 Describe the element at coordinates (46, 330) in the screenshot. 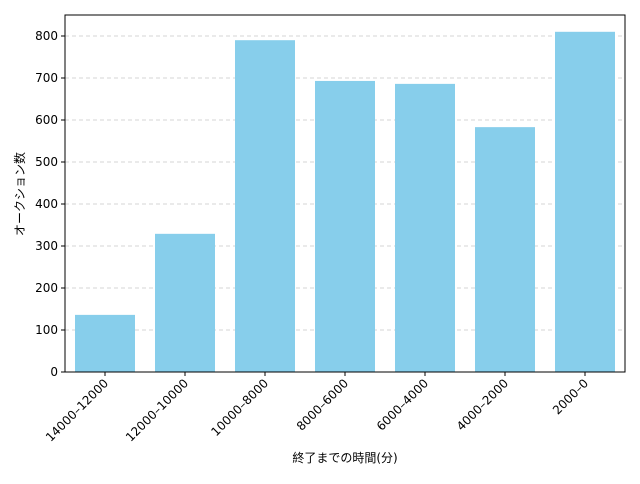

I see `y-tick-label: 100` at that location.